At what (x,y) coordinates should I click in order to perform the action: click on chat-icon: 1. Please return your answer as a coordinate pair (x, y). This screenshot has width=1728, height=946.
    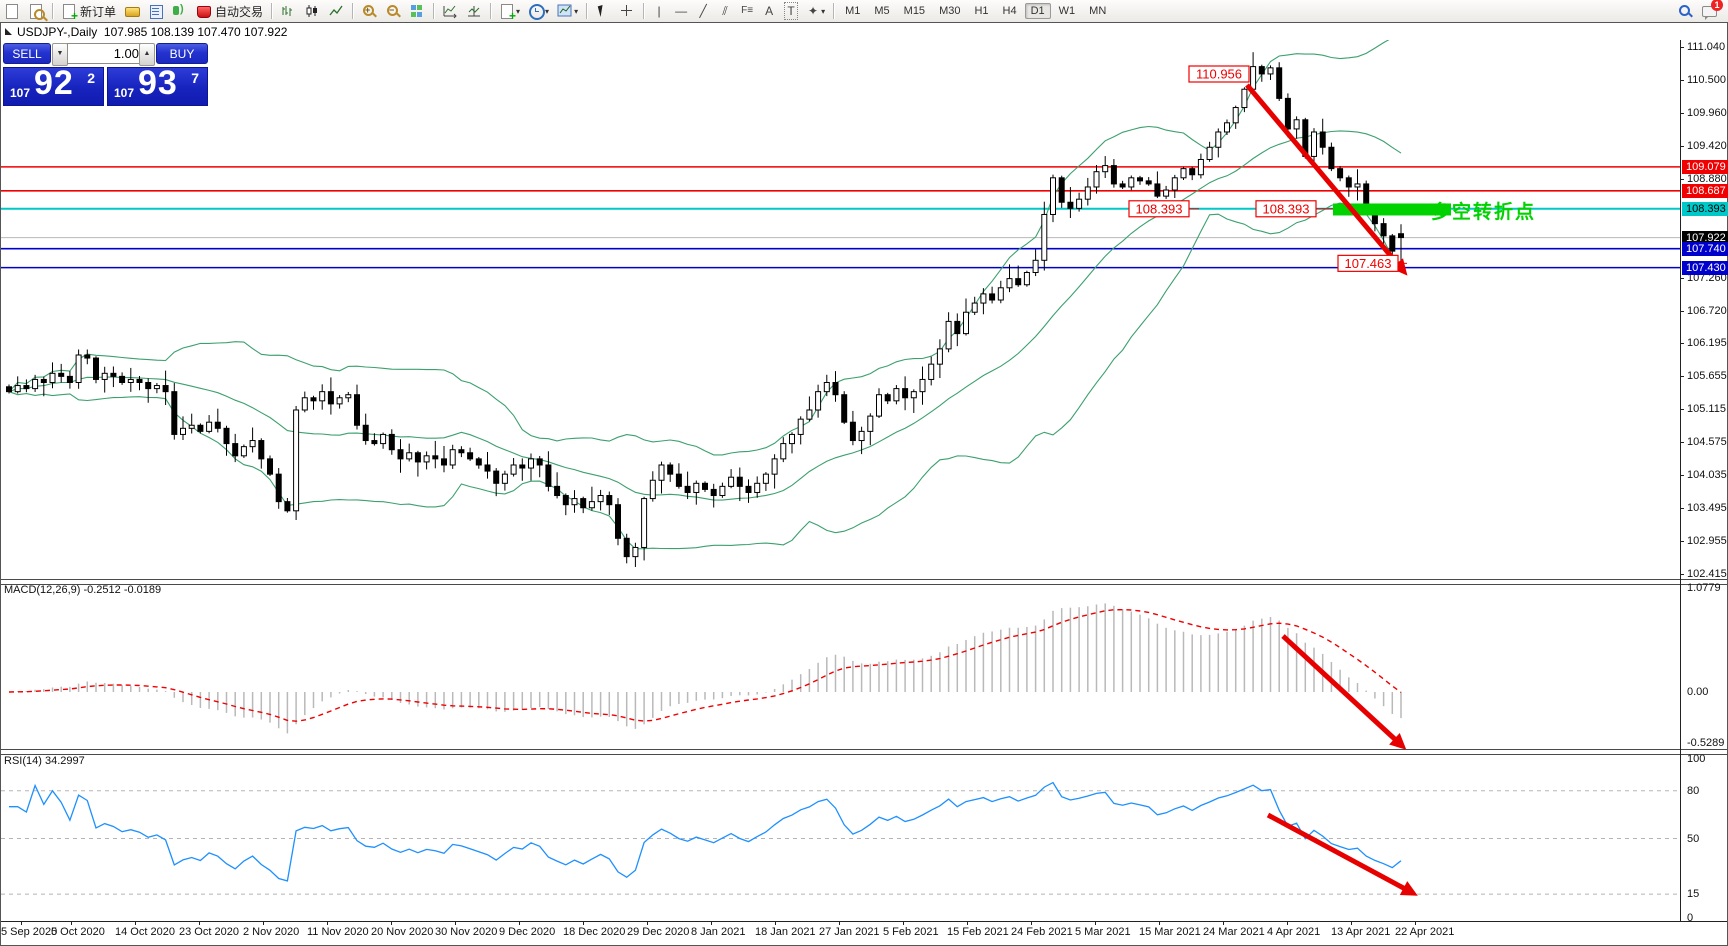
    Looking at the image, I should click on (1712, 10).